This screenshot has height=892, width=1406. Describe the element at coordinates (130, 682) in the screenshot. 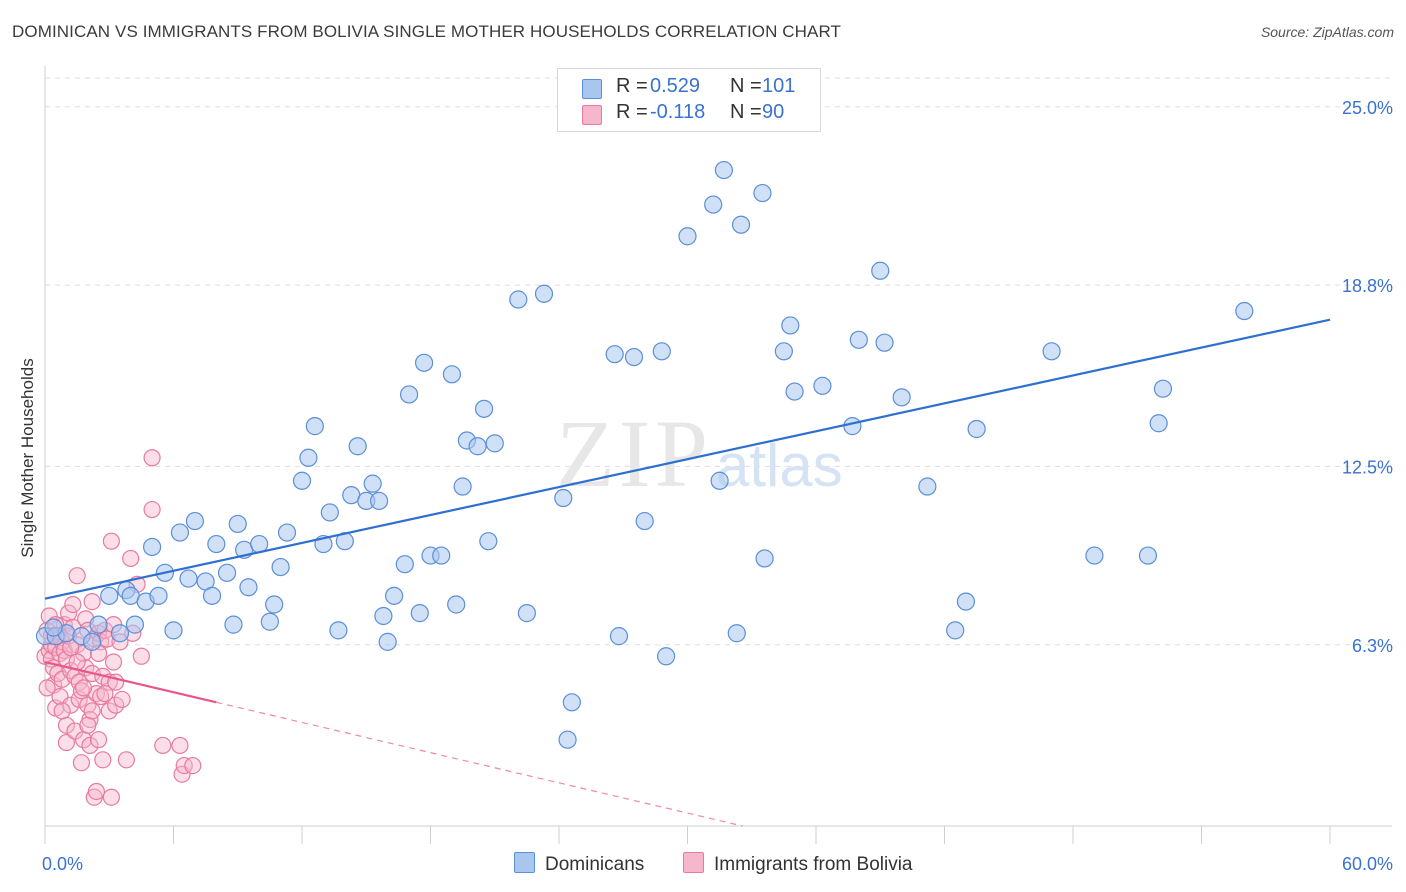

I see `trend-line-bolivia` at that location.